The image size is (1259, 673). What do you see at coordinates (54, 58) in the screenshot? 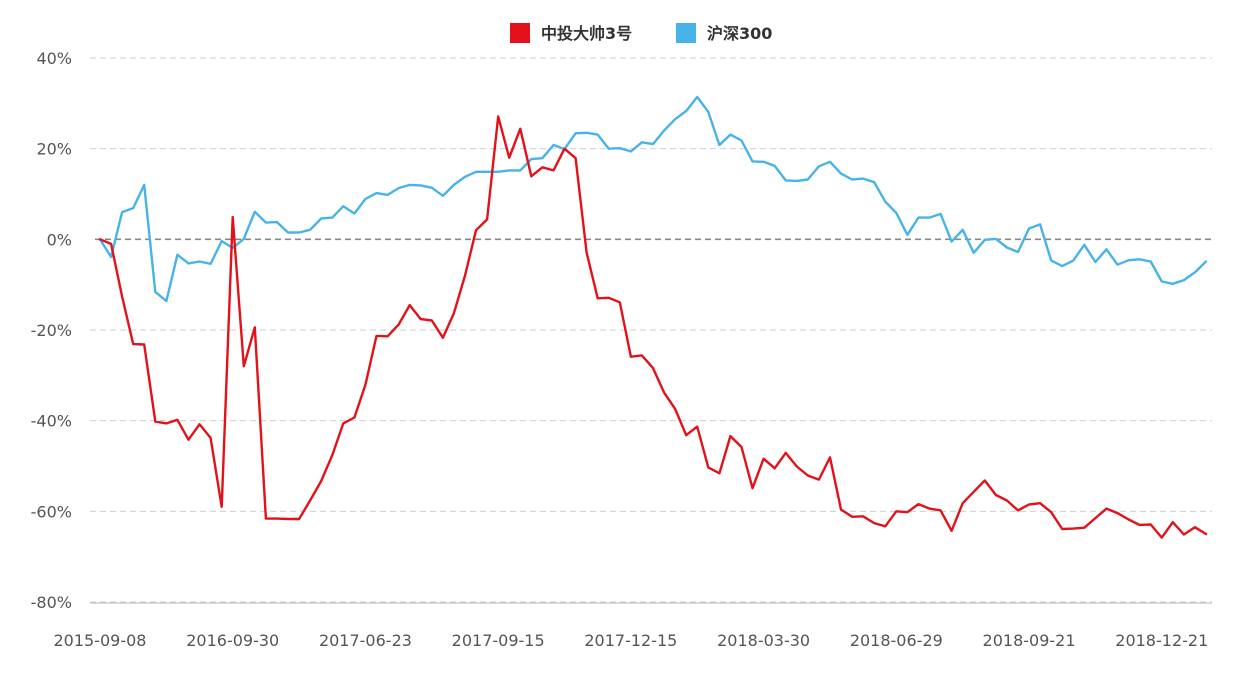
I see `y-tick-label: 40%` at bounding box center [54, 58].